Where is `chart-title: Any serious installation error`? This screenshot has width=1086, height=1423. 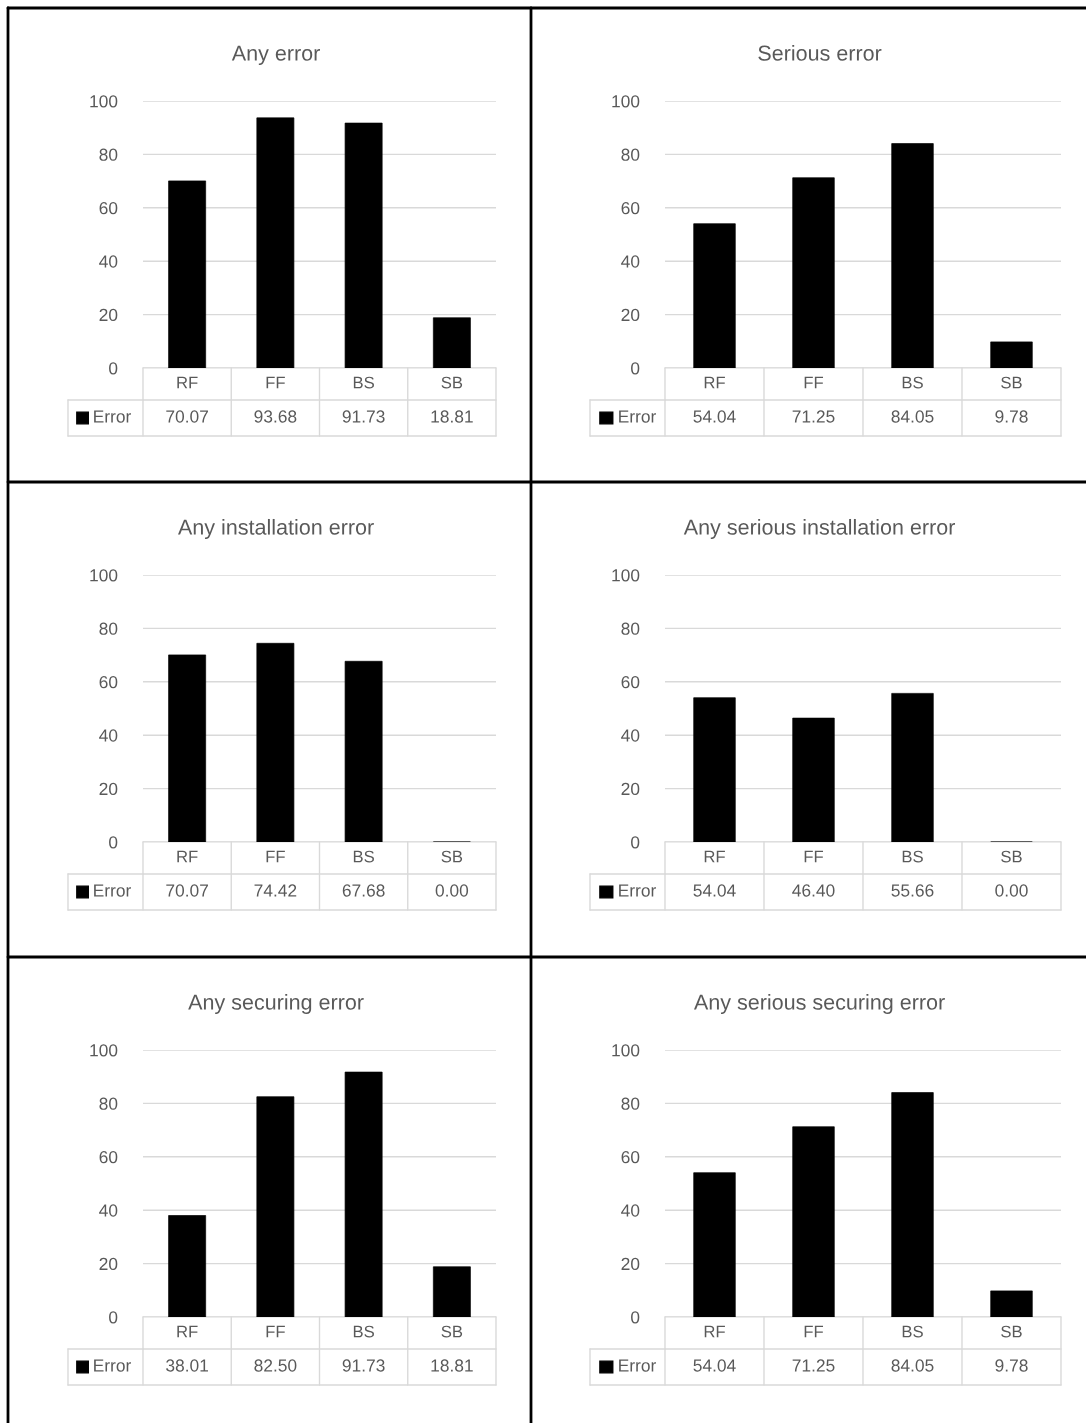
chart-title: Any serious installation error is located at coordinates (819, 529).